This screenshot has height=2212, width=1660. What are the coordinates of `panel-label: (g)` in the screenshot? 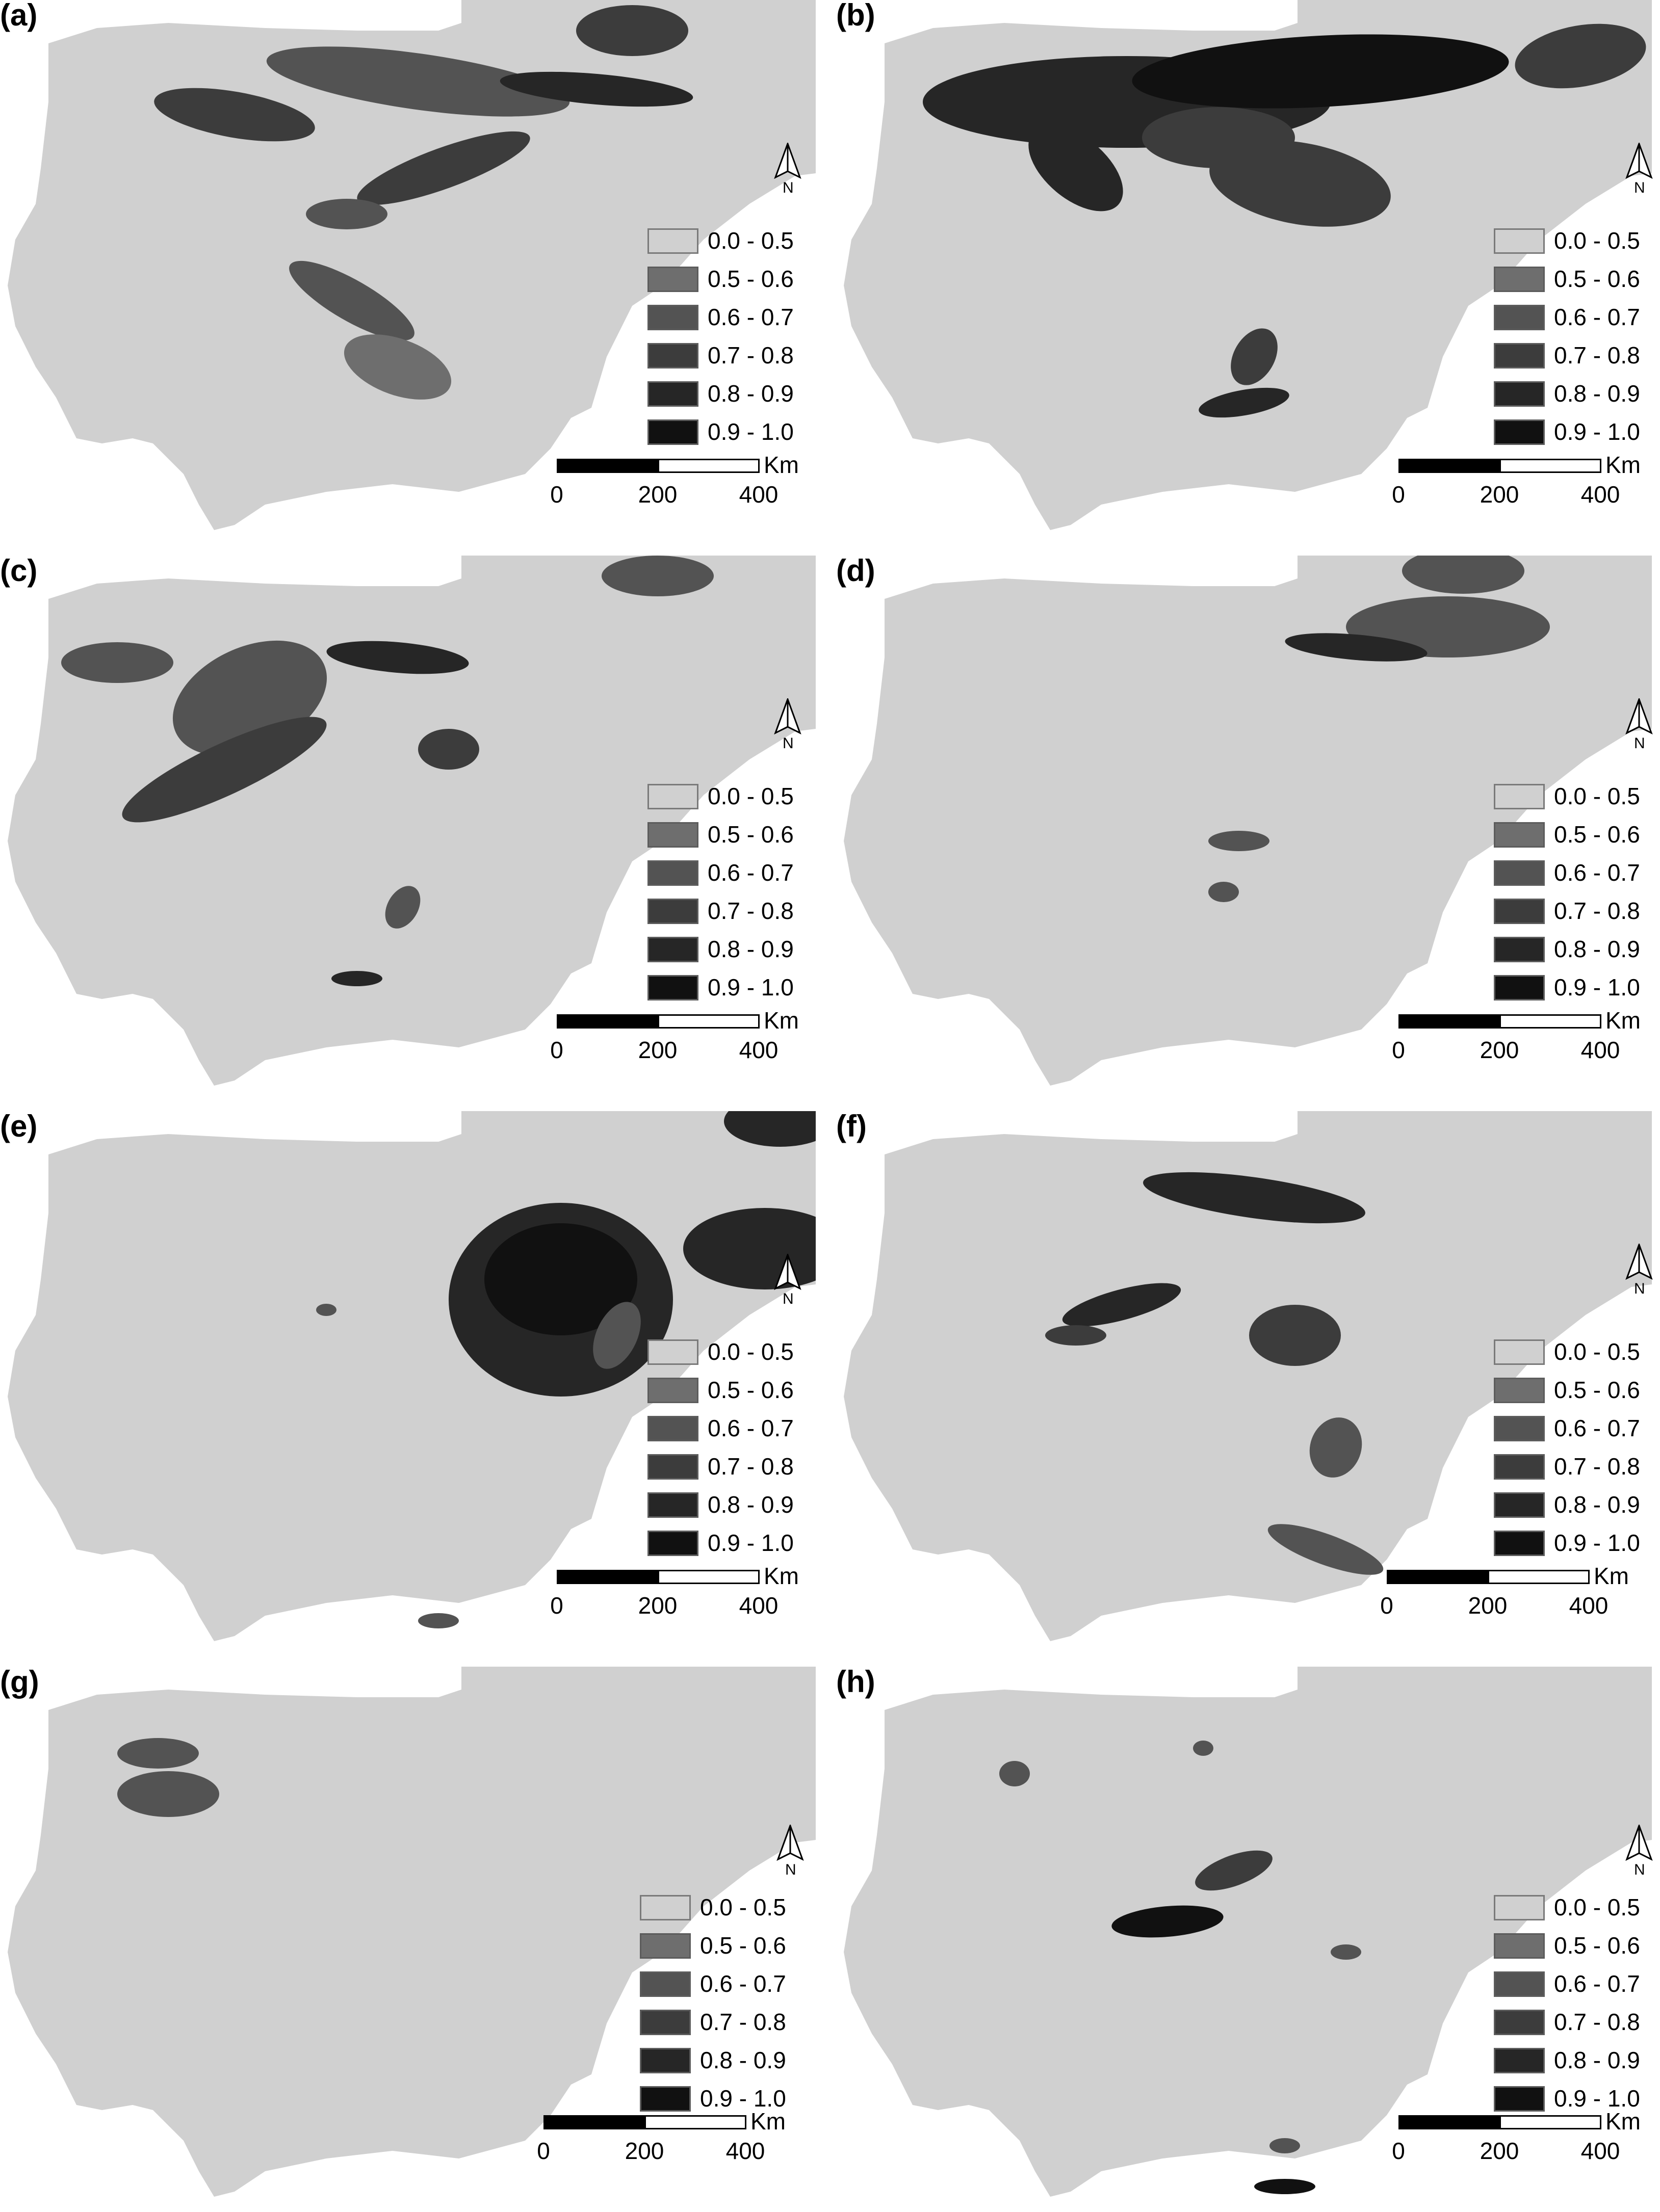 It's located at (19, 1682).